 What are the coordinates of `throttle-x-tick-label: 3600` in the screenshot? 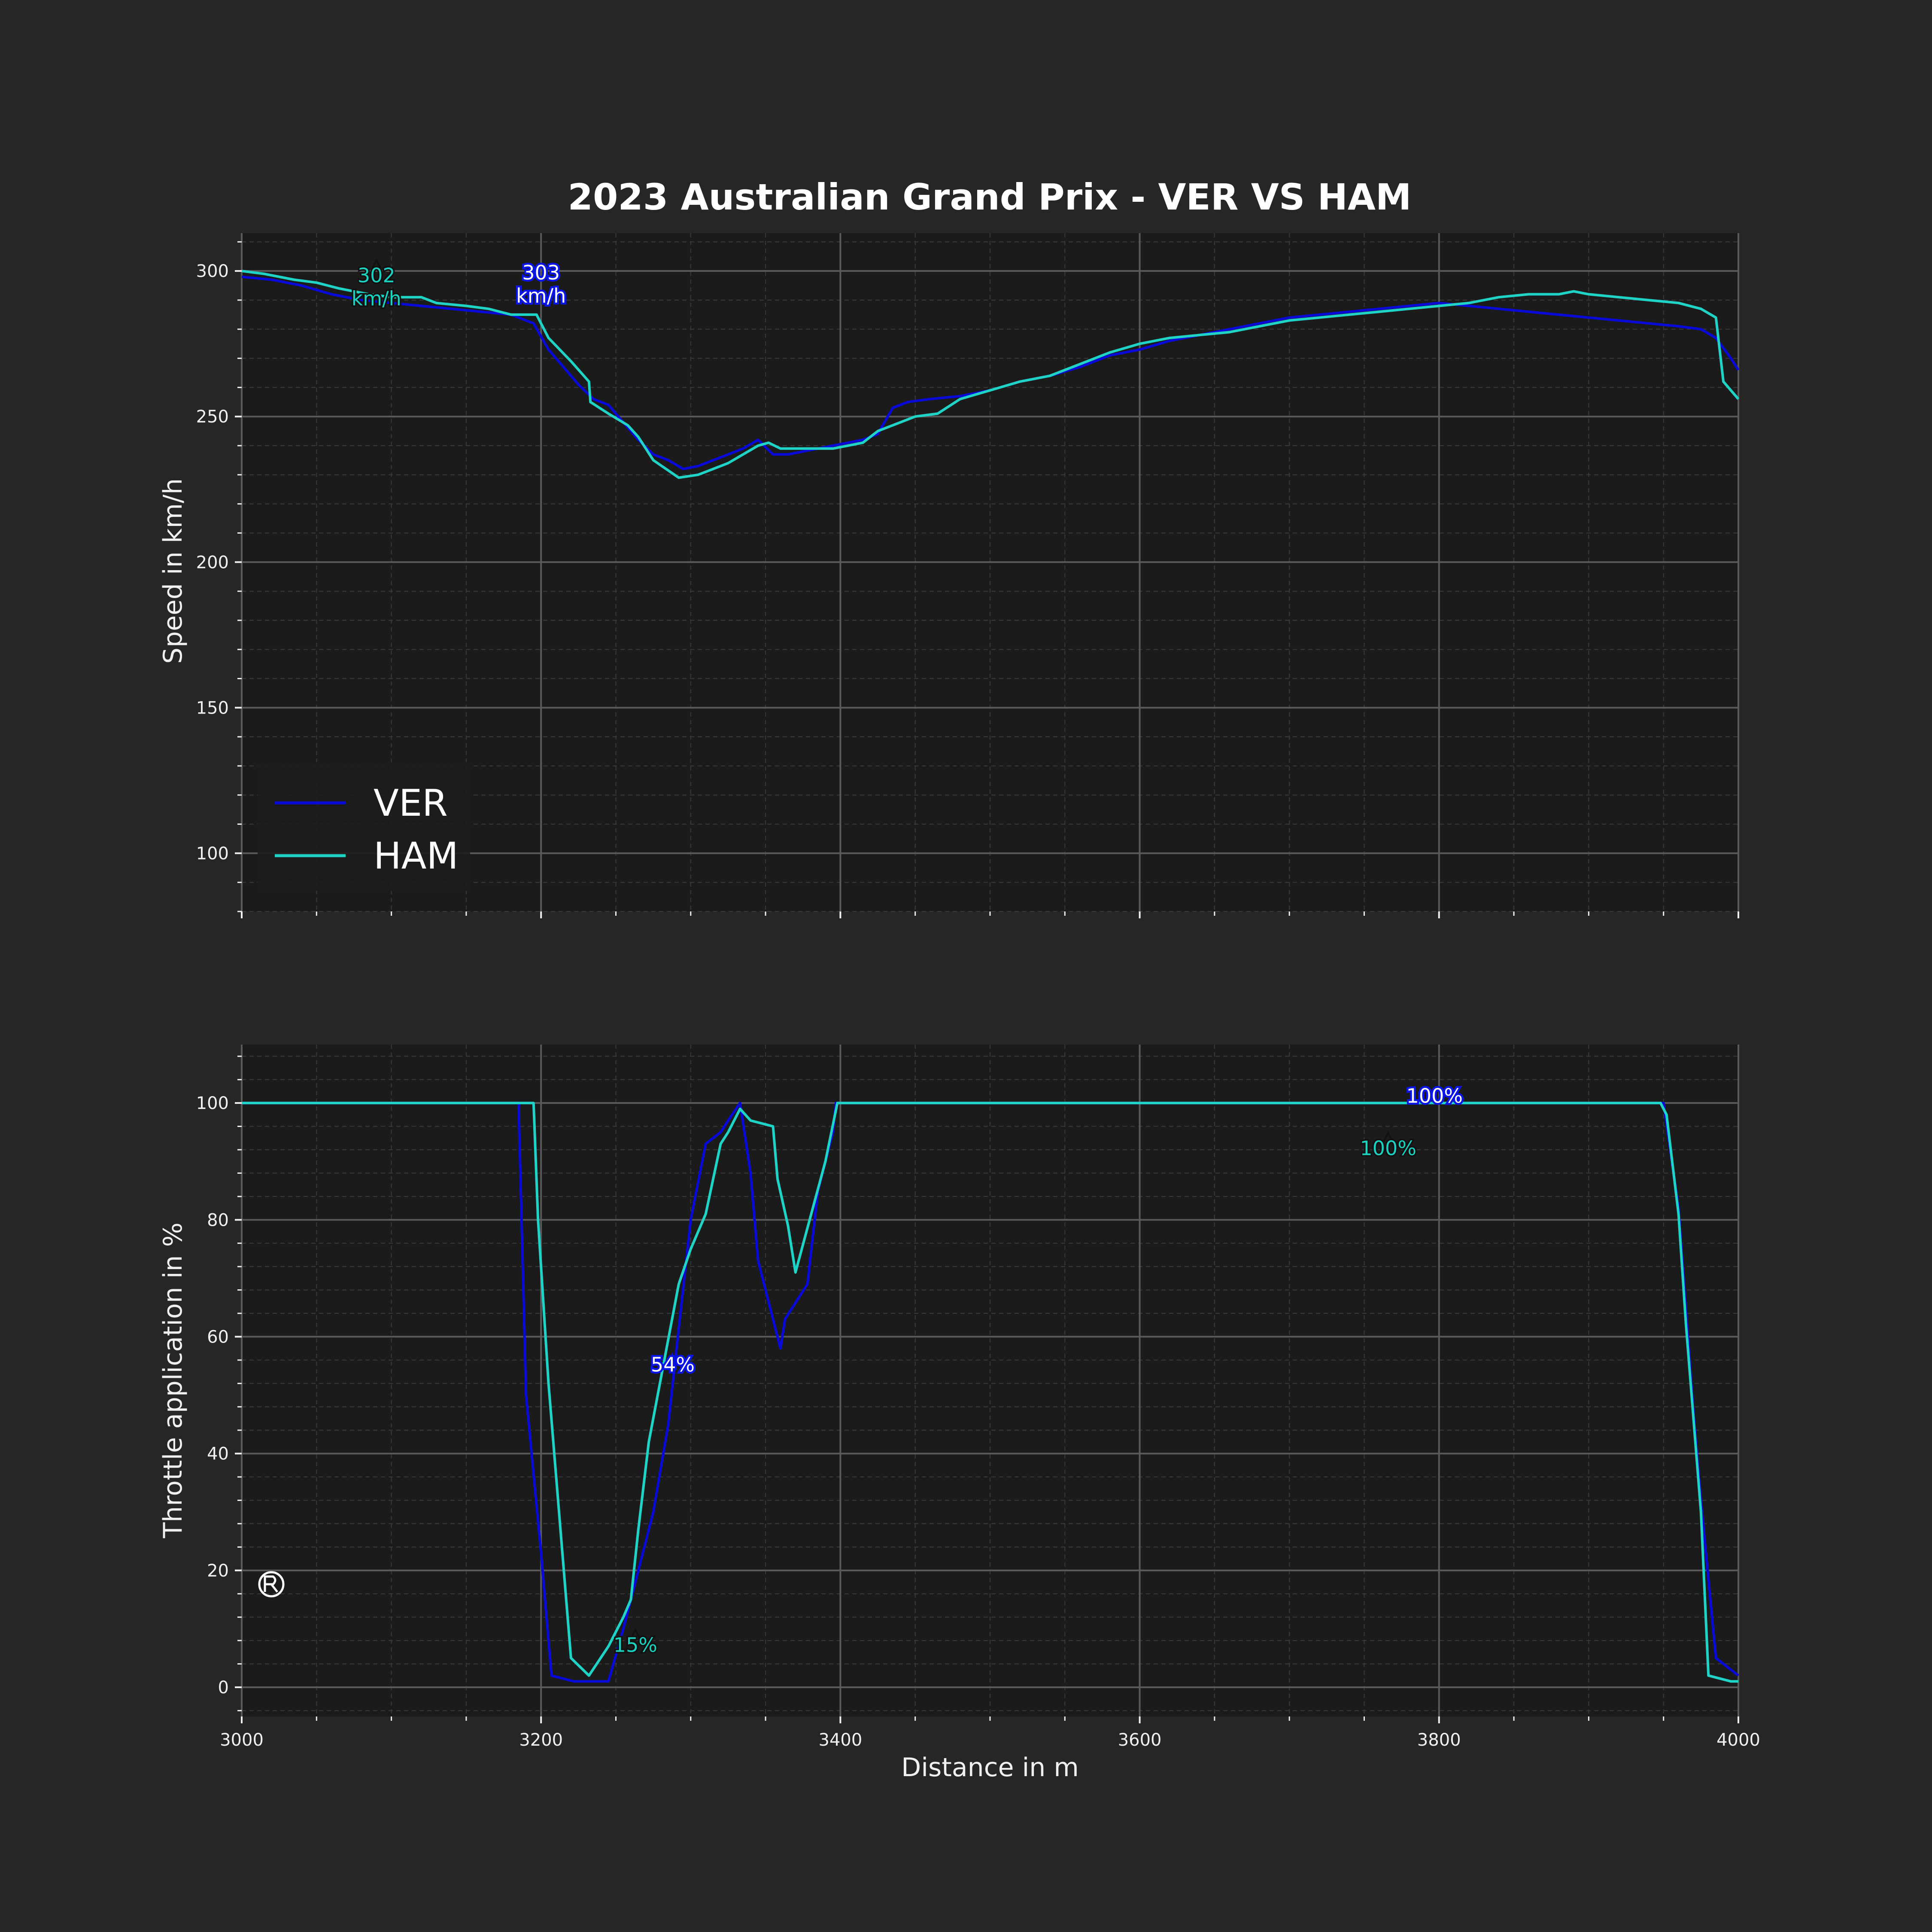 It's located at (1140, 1740).